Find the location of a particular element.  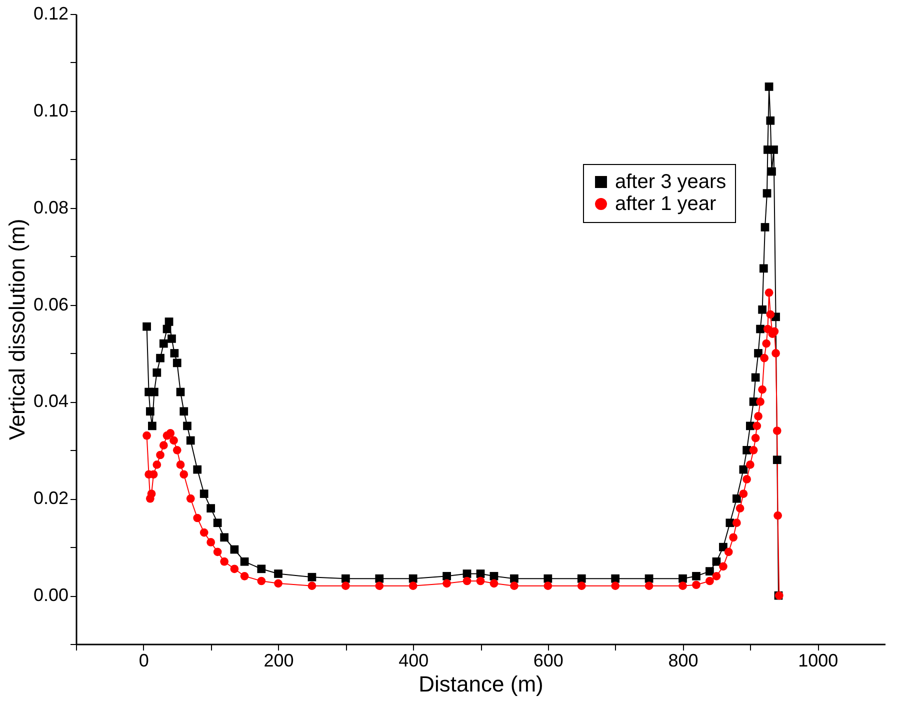

x-tick-label: 0 is located at coordinates (143, 660).